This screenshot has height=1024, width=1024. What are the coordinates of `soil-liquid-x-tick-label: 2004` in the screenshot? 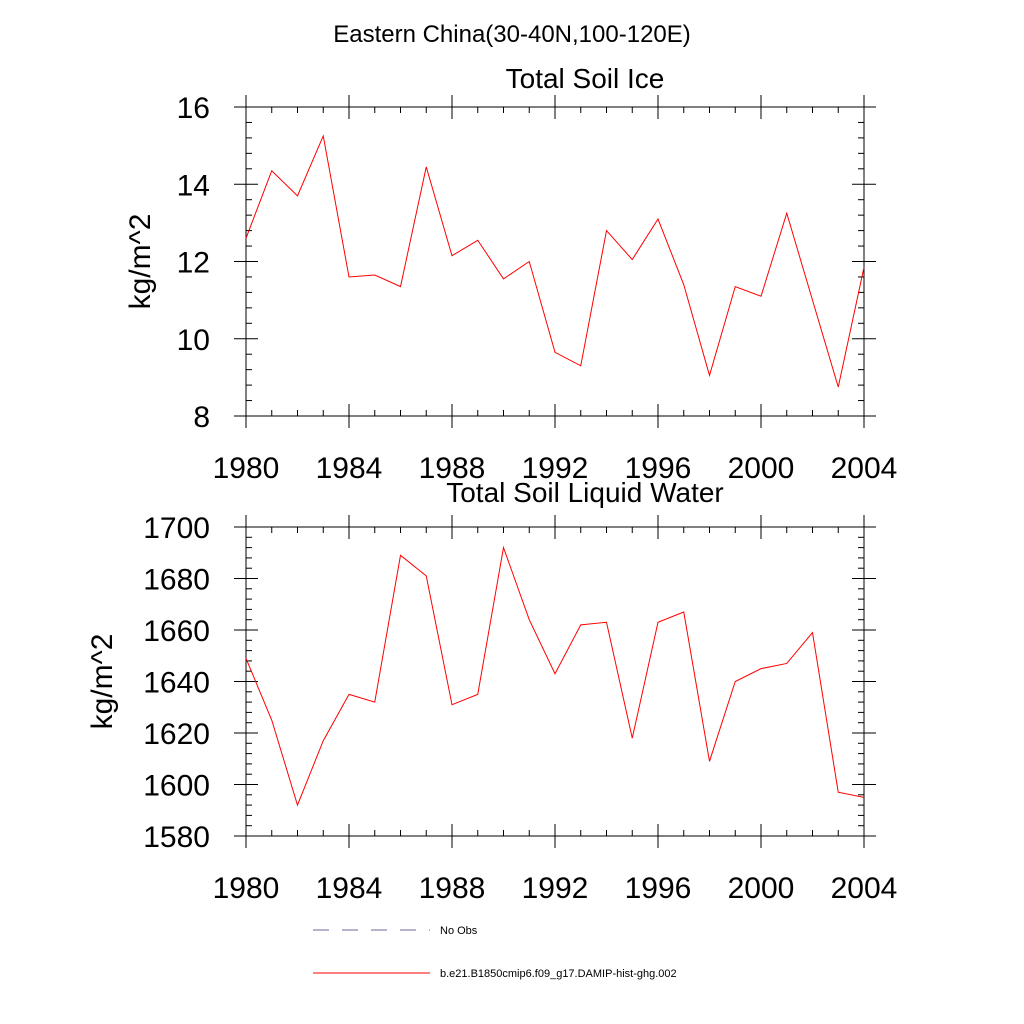 It's located at (864, 888).